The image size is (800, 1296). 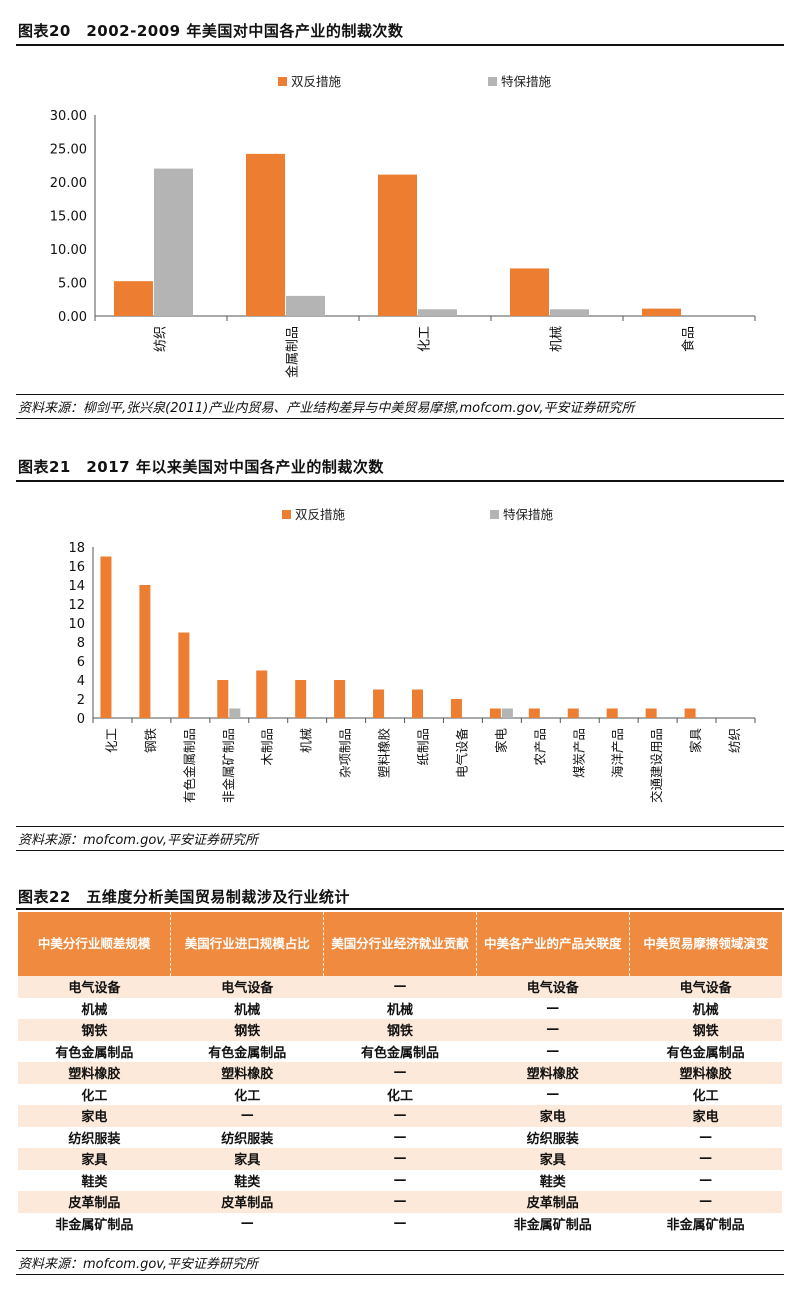 I want to click on legend-label-0: 双反措施, so click(x=320, y=514).